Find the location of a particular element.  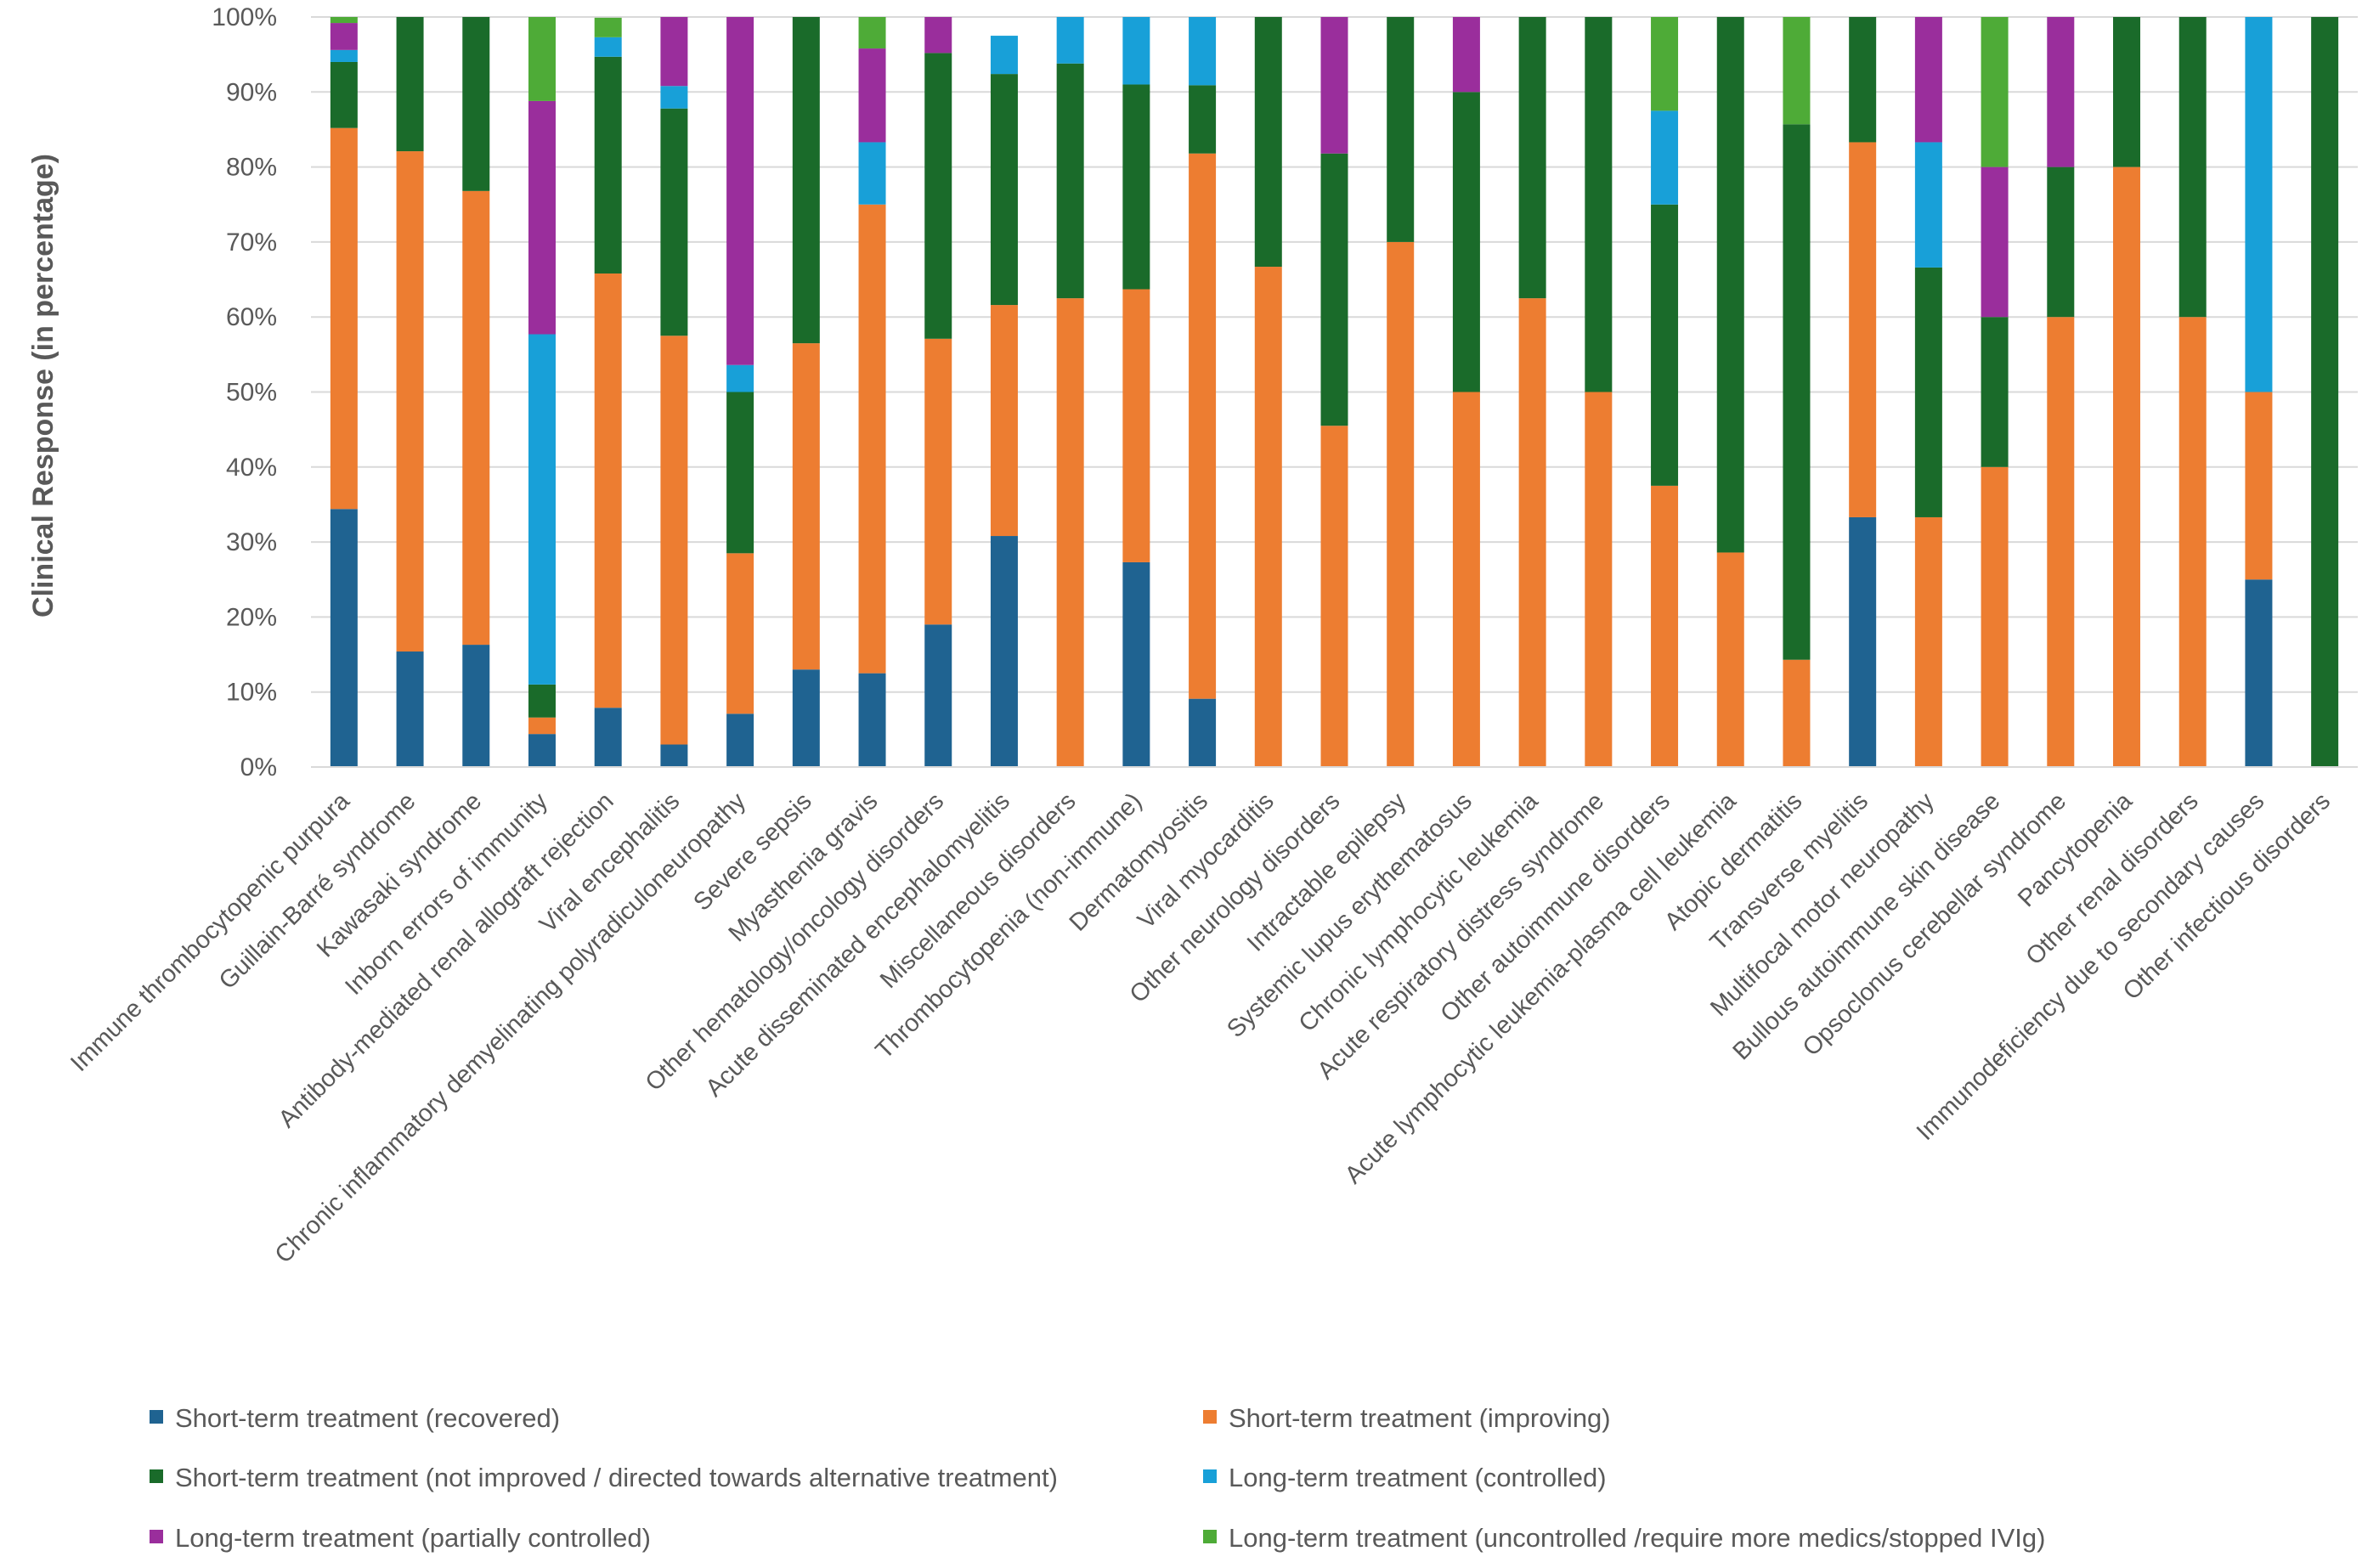

legend-item: Short-term treatment (recovered) is located at coordinates (355, 1418).